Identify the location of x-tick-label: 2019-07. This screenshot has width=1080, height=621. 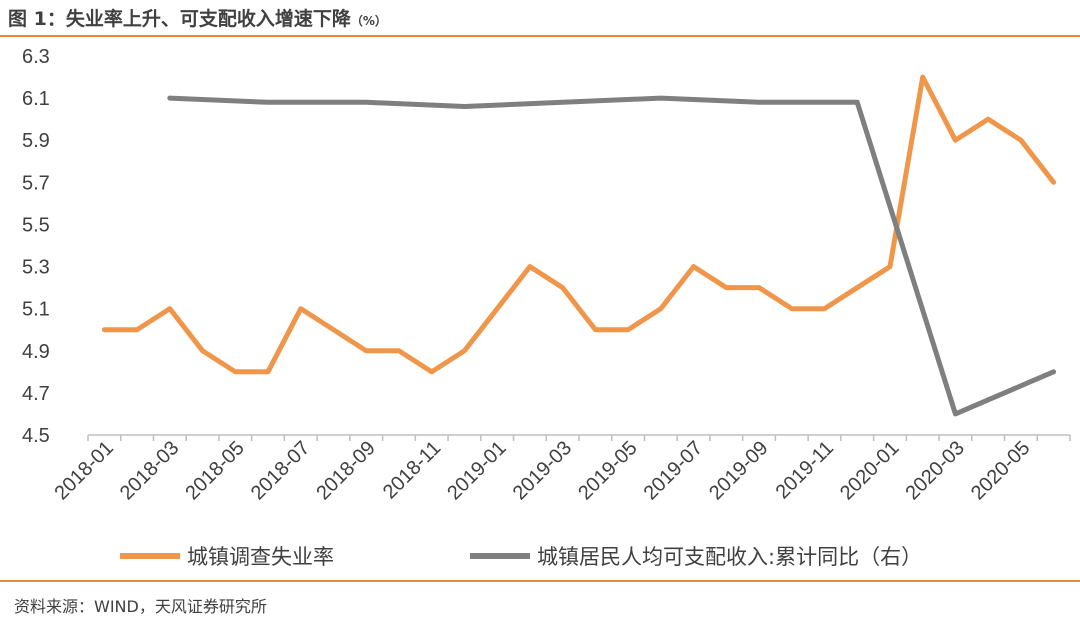
(673, 470).